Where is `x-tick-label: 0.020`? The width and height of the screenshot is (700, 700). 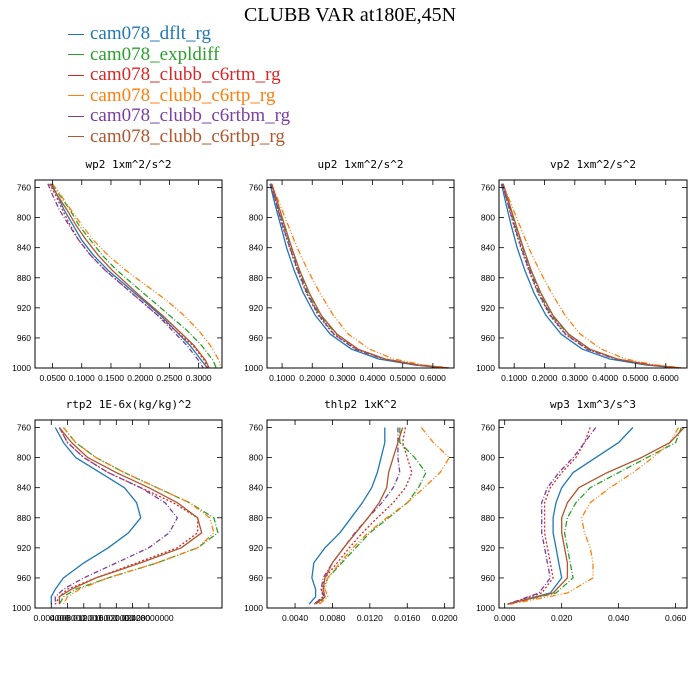 x-tick-label: 0.020 is located at coordinates (562, 618).